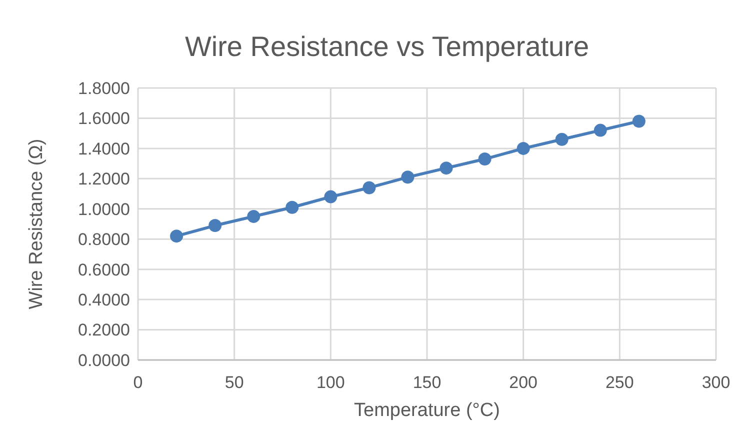 Image resolution: width=740 pixels, height=440 pixels. What do you see at coordinates (104, 148) in the screenshot?
I see `y-tick-label: 1.4000` at bounding box center [104, 148].